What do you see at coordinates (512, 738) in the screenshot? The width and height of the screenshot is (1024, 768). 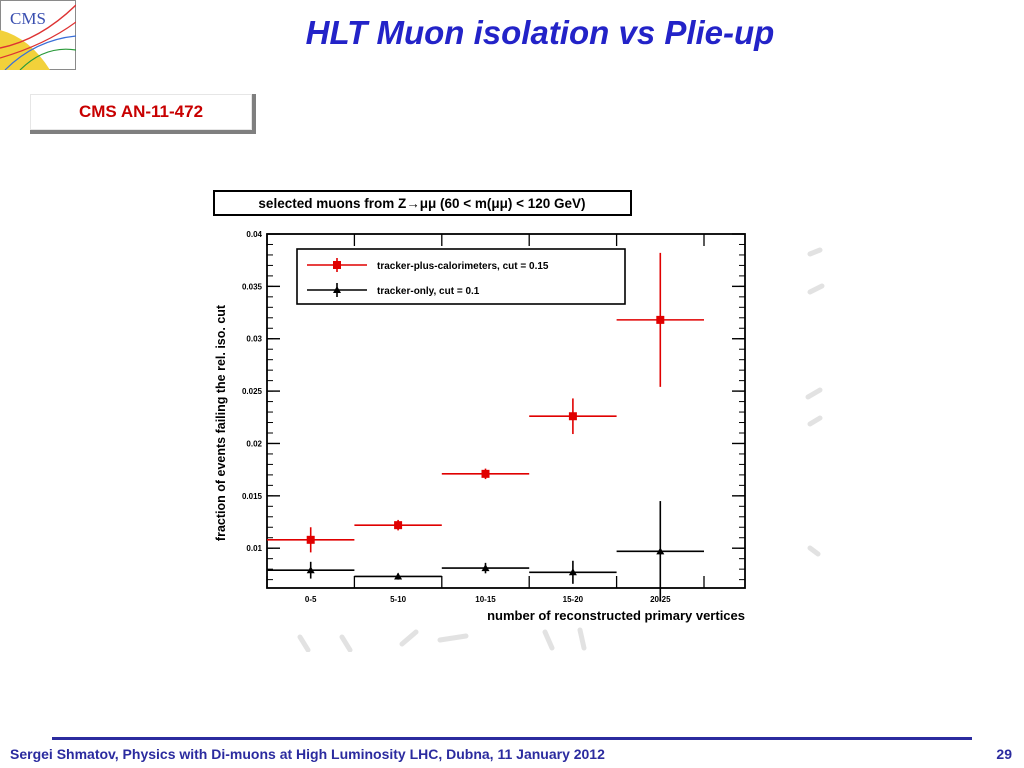 I see `footer-divider` at bounding box center [512, 738].